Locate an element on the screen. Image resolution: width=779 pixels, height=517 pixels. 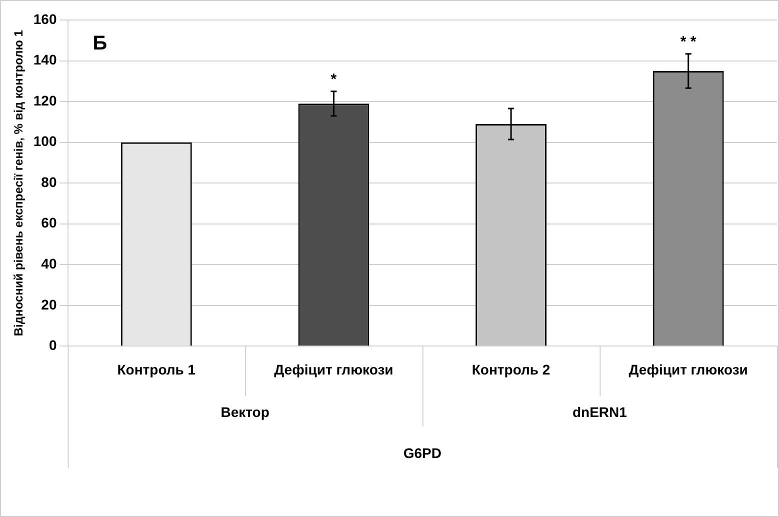
y-tick-label: 40 is located at coordinates (49, 264).